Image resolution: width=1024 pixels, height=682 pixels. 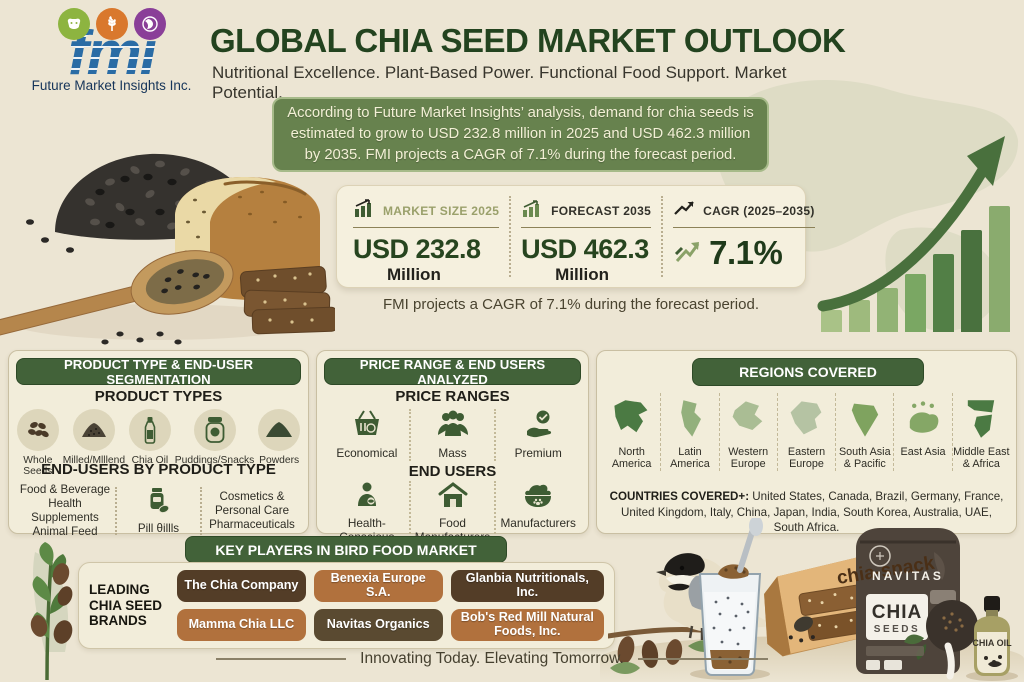 I want to click on middle-east-africa-map-icon, so click(x=981, y=419).